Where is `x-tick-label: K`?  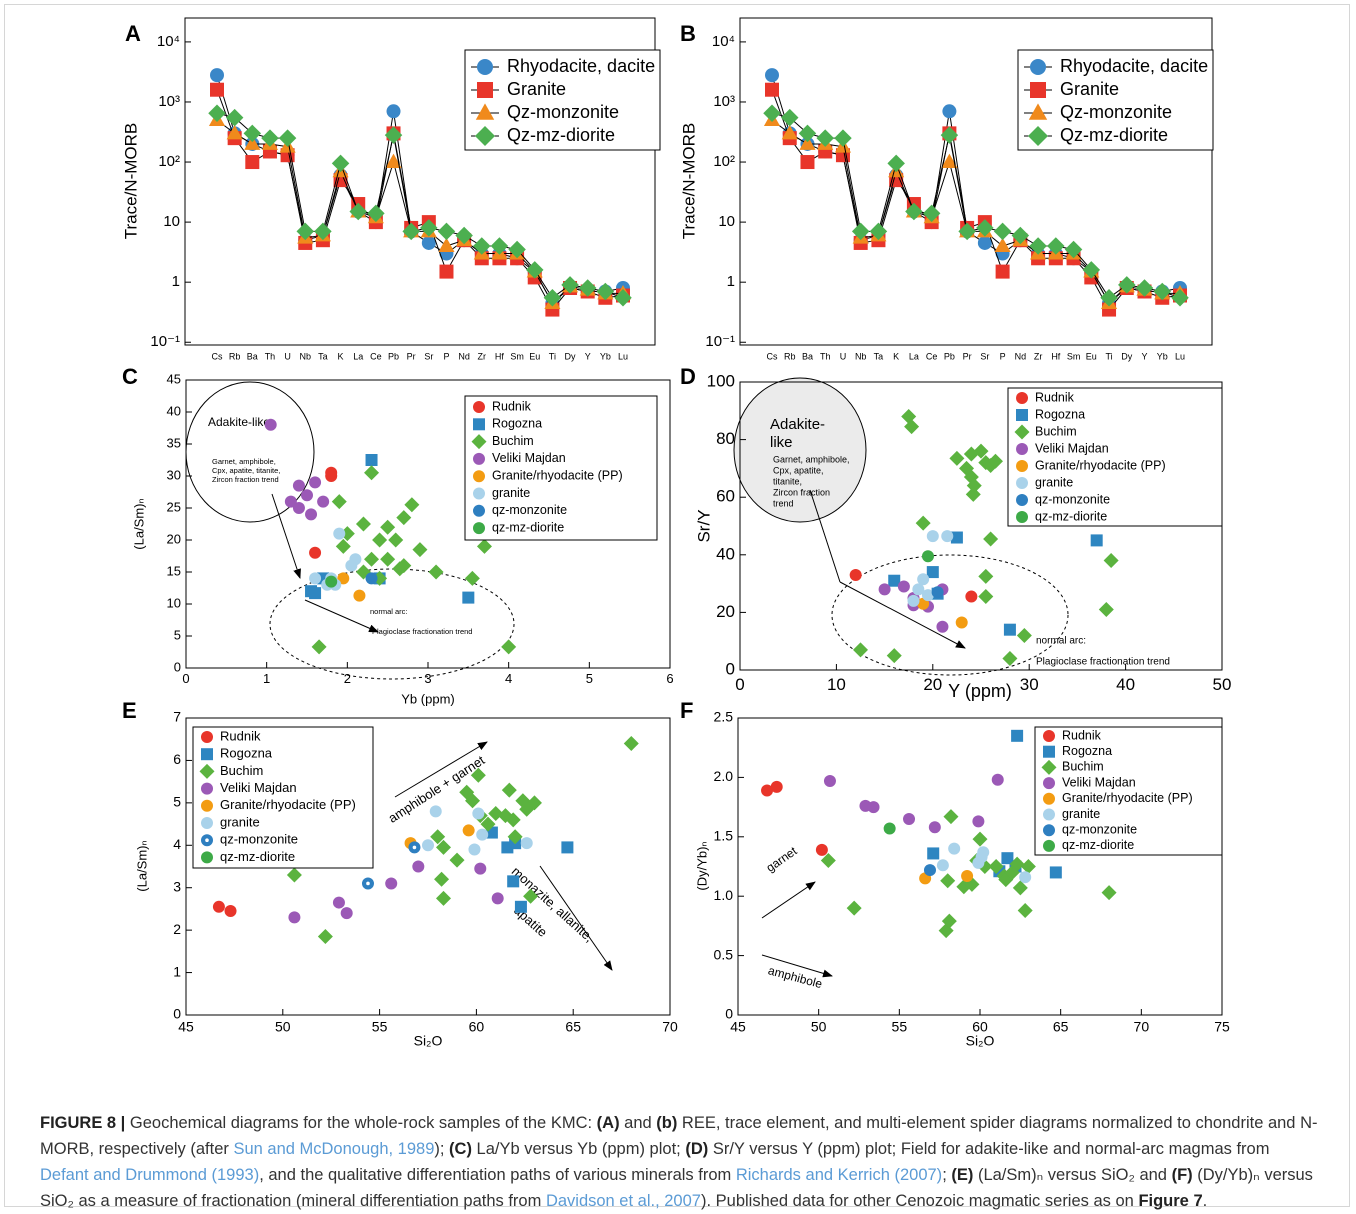
x-tick-label: K is located at coordinates (896, 356).